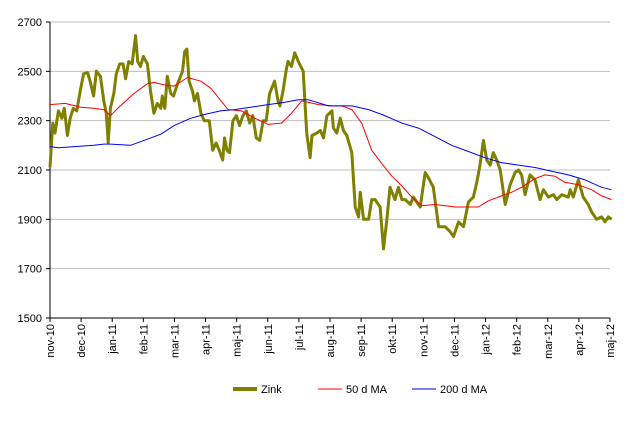  Describe the element at coordinates (113, 339) in the screenshot. I see `x-tick-label: jan-11` at that location.